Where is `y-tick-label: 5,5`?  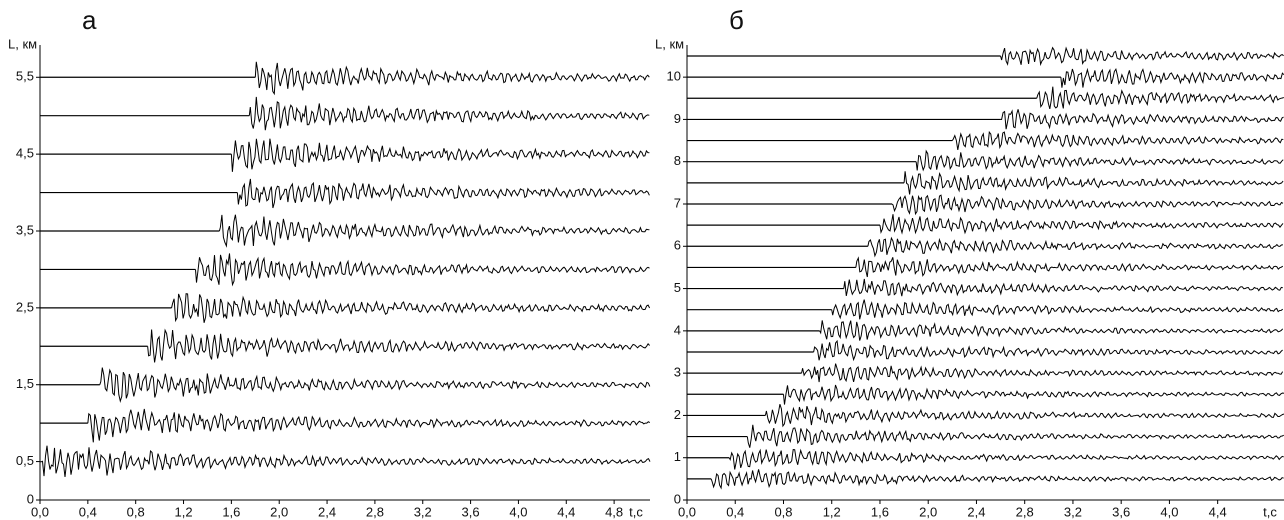
y-tick-label: 5,5 is located at coordinates (25, 76).